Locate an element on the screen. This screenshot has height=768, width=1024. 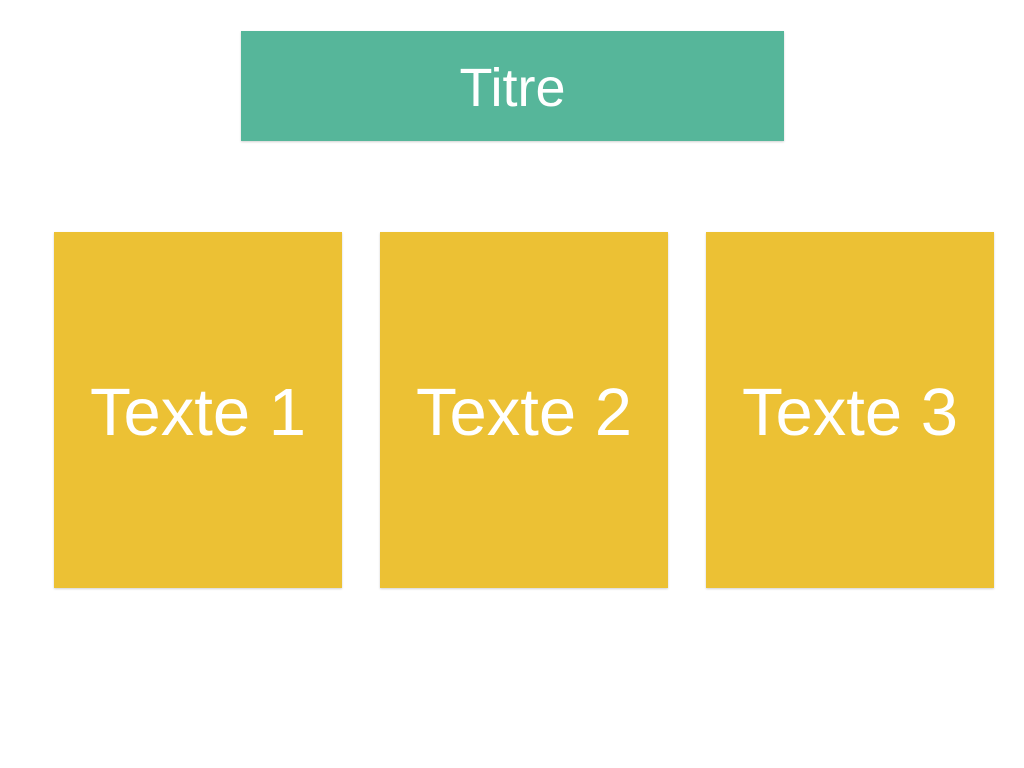
title-box: Titre is located at coordinates (512, 86).